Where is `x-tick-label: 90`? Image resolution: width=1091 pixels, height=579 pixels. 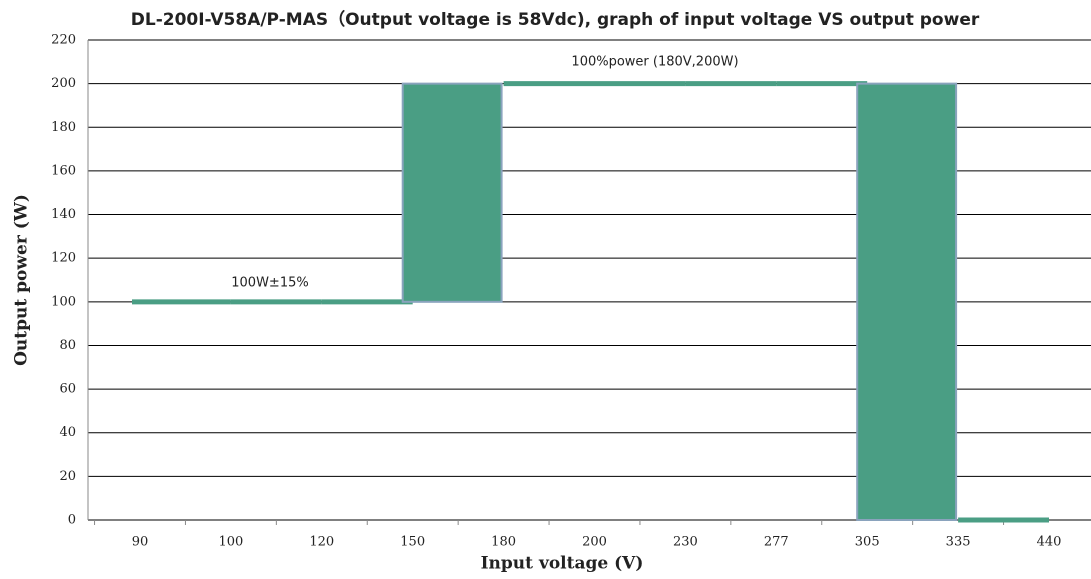 x-tick-label: 90 is located at coordinates (140, 542).